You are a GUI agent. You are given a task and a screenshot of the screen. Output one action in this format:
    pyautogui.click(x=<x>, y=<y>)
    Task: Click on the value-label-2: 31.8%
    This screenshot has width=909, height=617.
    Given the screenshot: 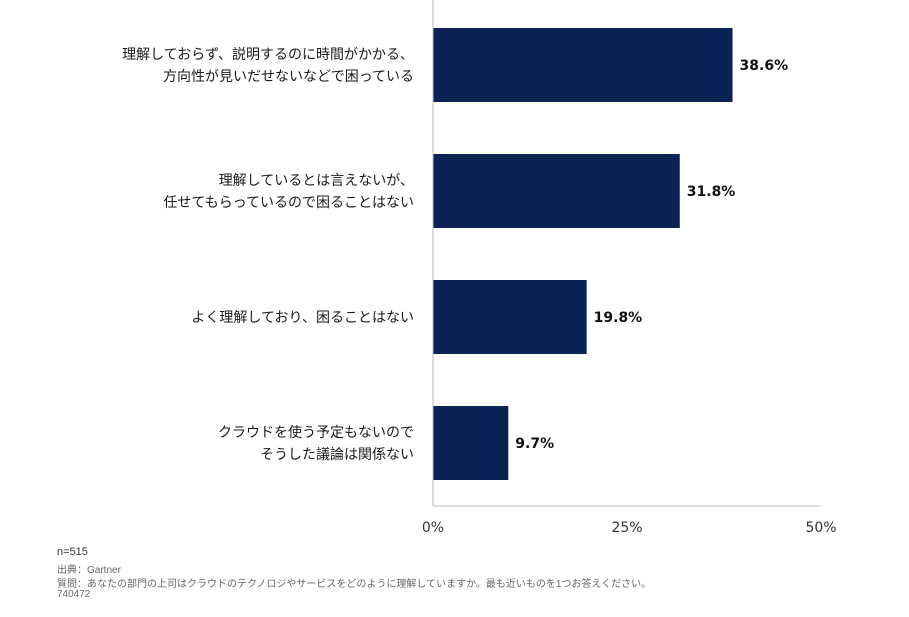 What is the action you would take?
    pyautogui.click(x=711, y=192)
    